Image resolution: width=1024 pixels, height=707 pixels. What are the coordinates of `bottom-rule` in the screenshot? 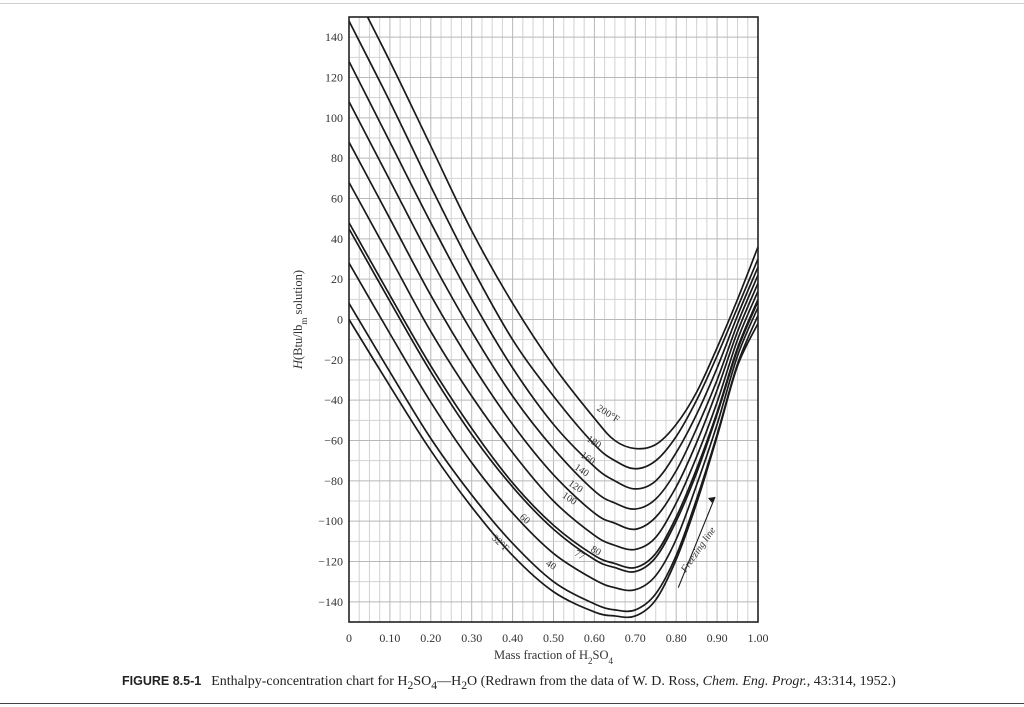 It's located at (512, 703).